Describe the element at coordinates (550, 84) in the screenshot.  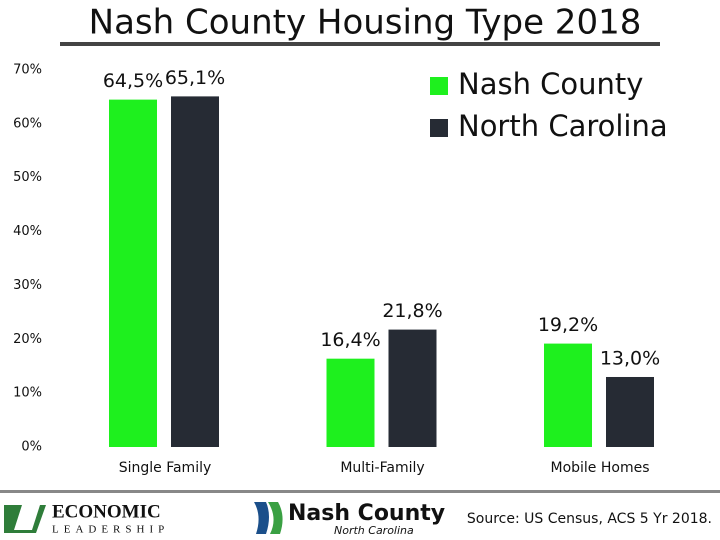
I see `legend-label: Nash County` at that location.